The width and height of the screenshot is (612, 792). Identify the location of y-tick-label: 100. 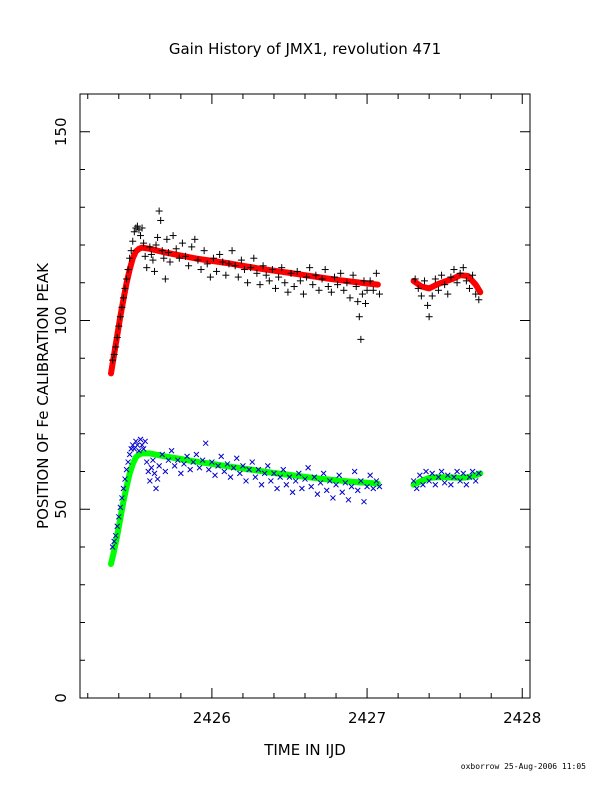
(61, 320).